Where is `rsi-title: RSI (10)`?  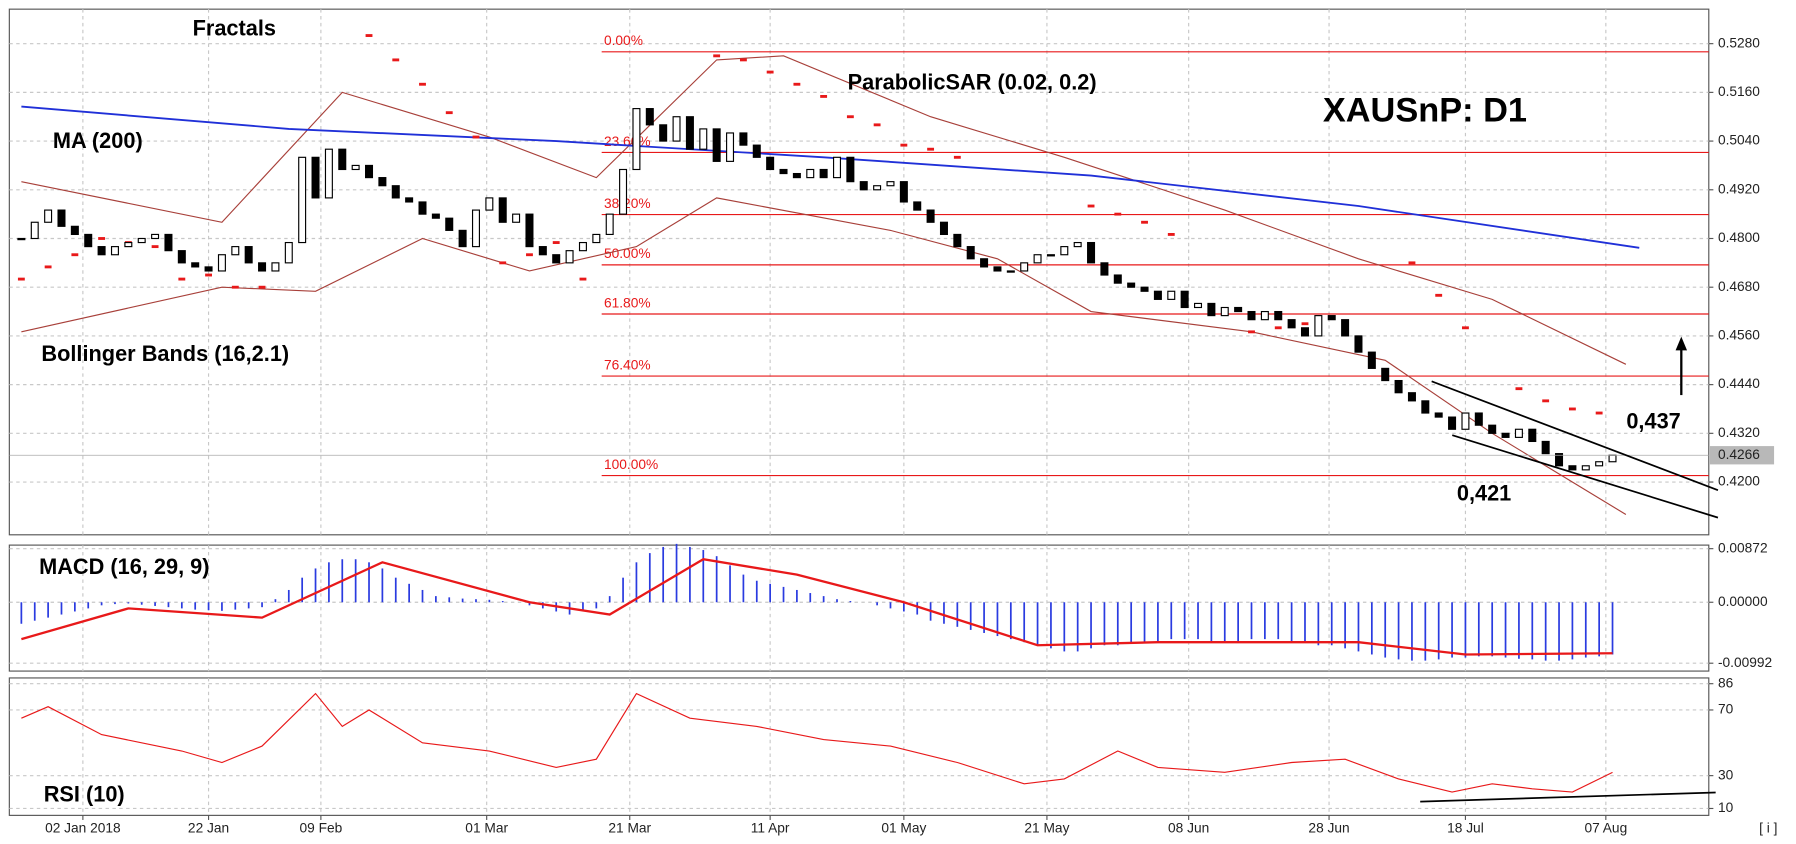 rsi-title: RSI (10) is located at coordinates (84, 794).